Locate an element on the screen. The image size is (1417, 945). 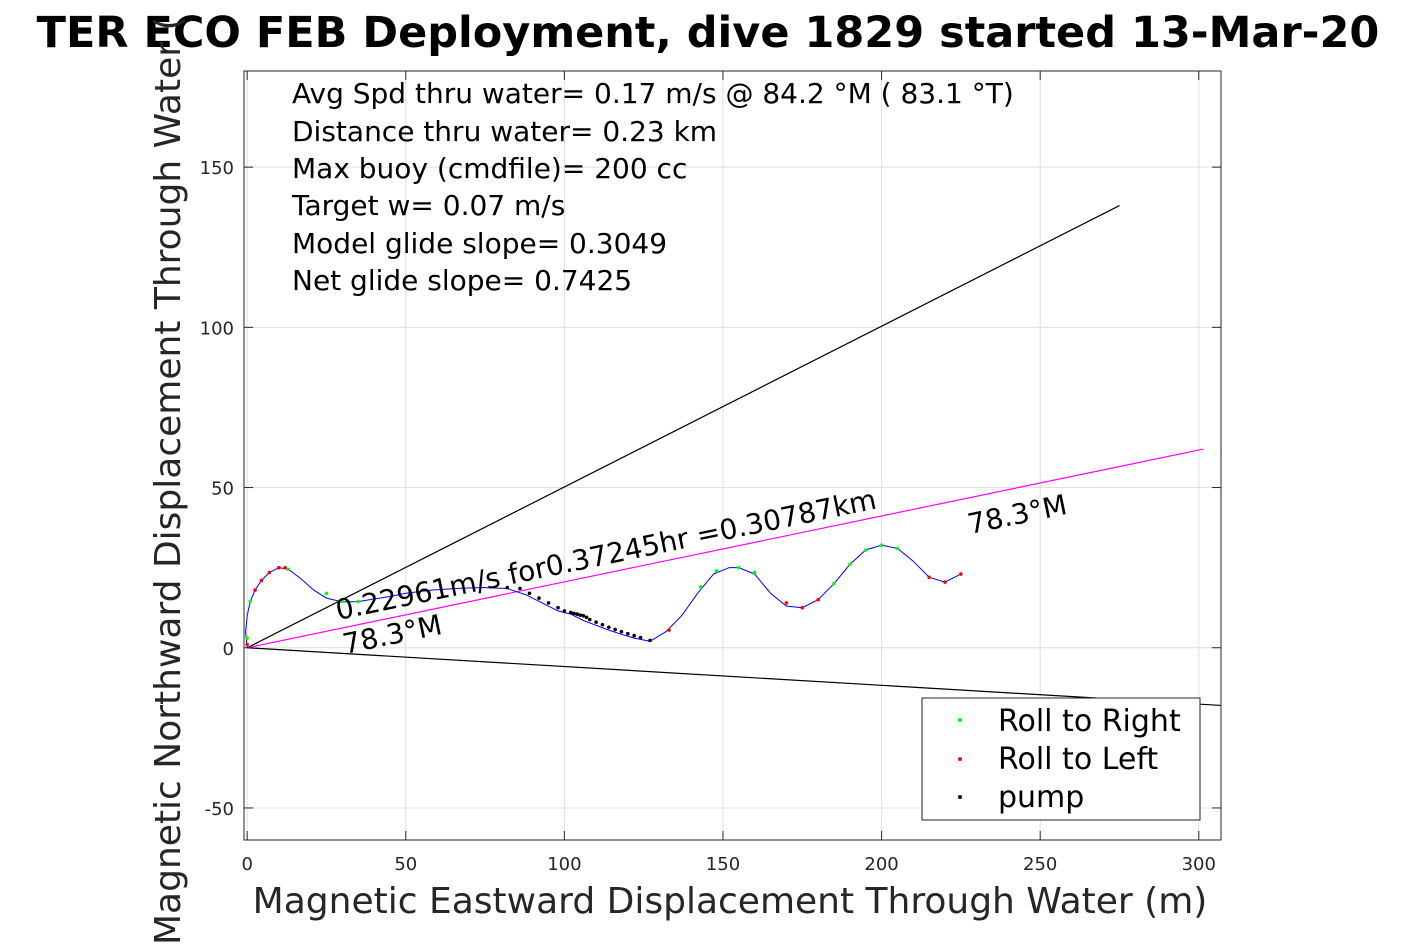
stat-target-w: Target w= 0.07 m/s is located at coordinates (428, 205).